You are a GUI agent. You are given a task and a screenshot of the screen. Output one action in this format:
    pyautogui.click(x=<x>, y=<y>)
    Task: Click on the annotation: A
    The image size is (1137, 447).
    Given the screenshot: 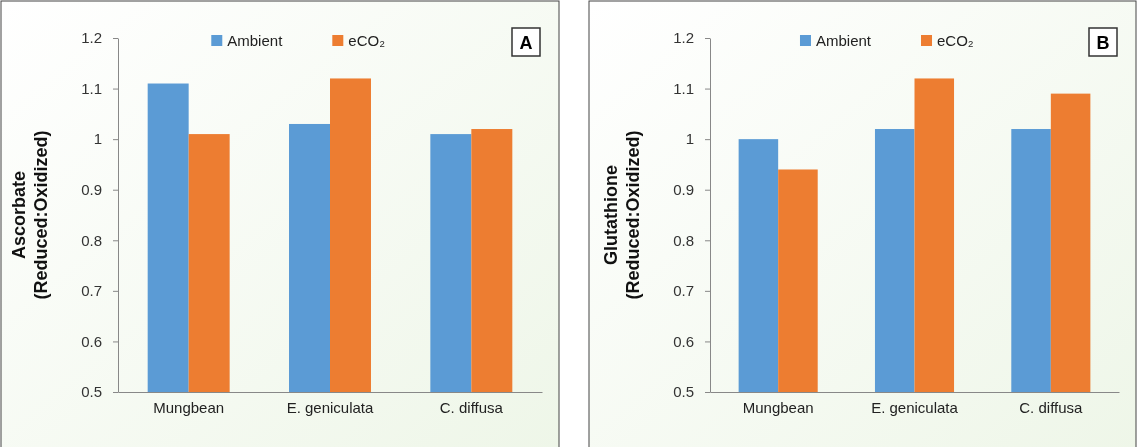 What is the action you would take?
    pyautogui.click(x=526, y=43)
    